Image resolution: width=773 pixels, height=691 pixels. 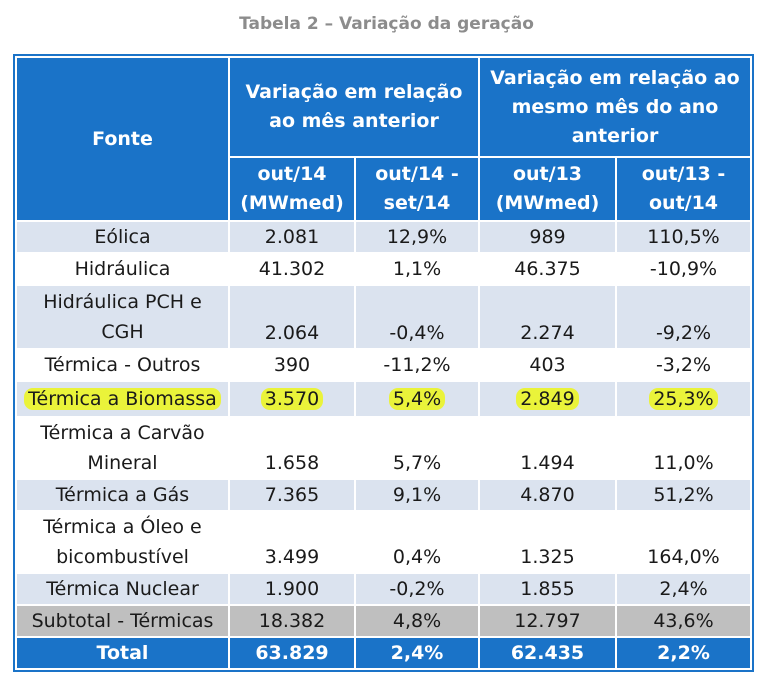 I want to click on row-value: -0,2%, so click(x=417, y=589).